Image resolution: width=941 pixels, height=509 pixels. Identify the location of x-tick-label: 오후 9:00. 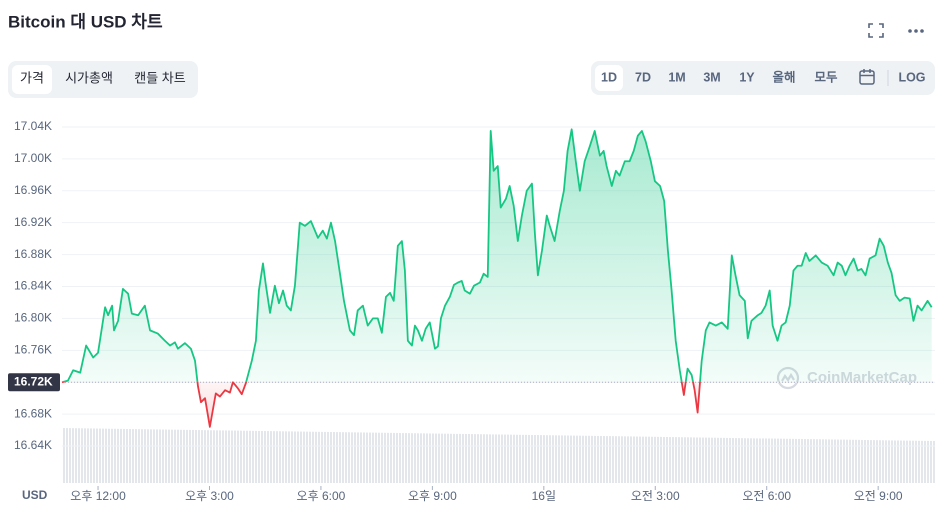
(432, 496).